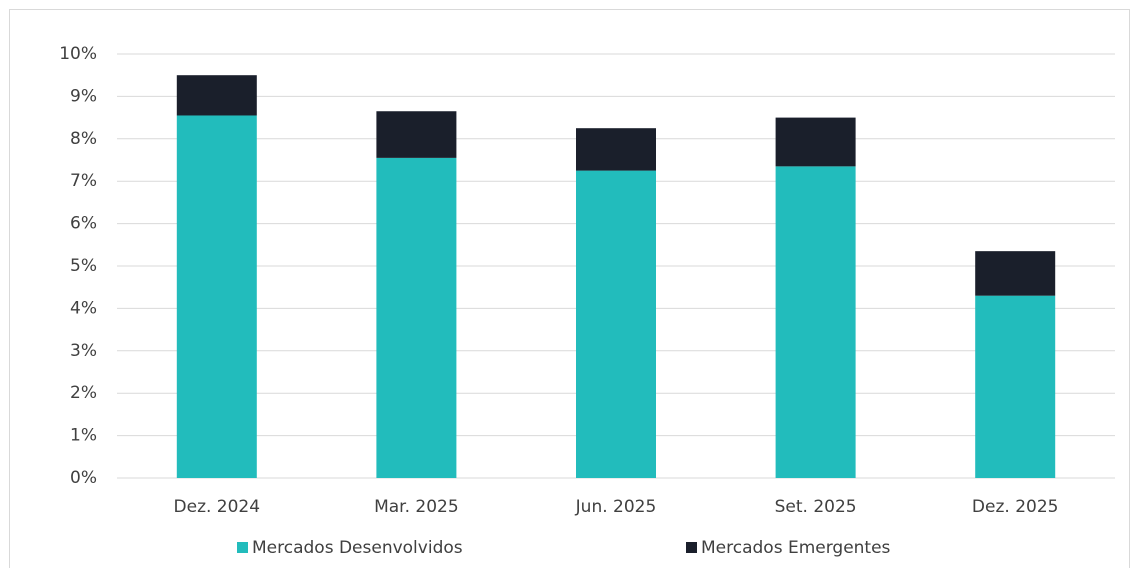  What do you see at coordinates (416, 507) in the screenshot?
I see `x-tick-label: Mar. 2025` at bounding box center [416, 507].